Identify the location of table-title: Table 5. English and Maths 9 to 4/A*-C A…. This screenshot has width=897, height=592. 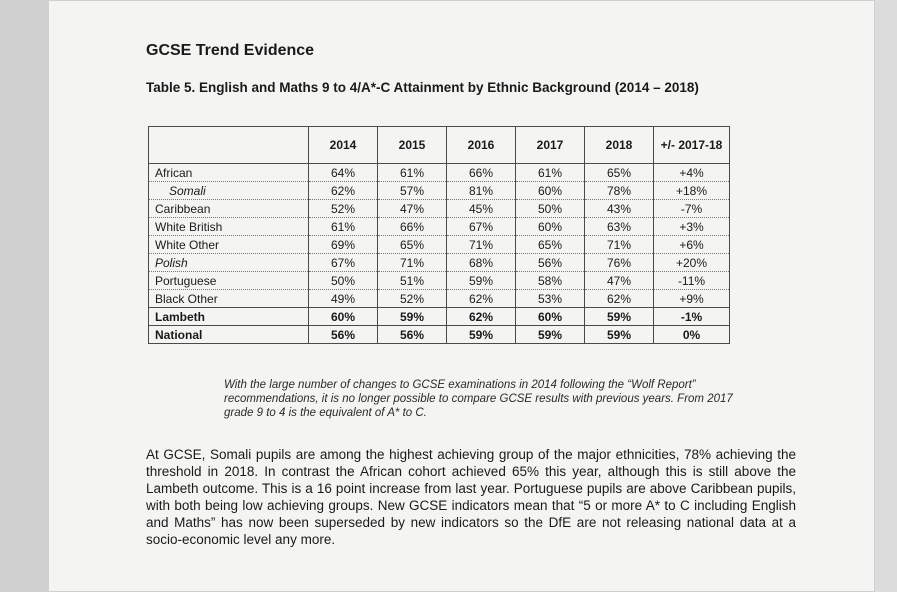
(422, 87).